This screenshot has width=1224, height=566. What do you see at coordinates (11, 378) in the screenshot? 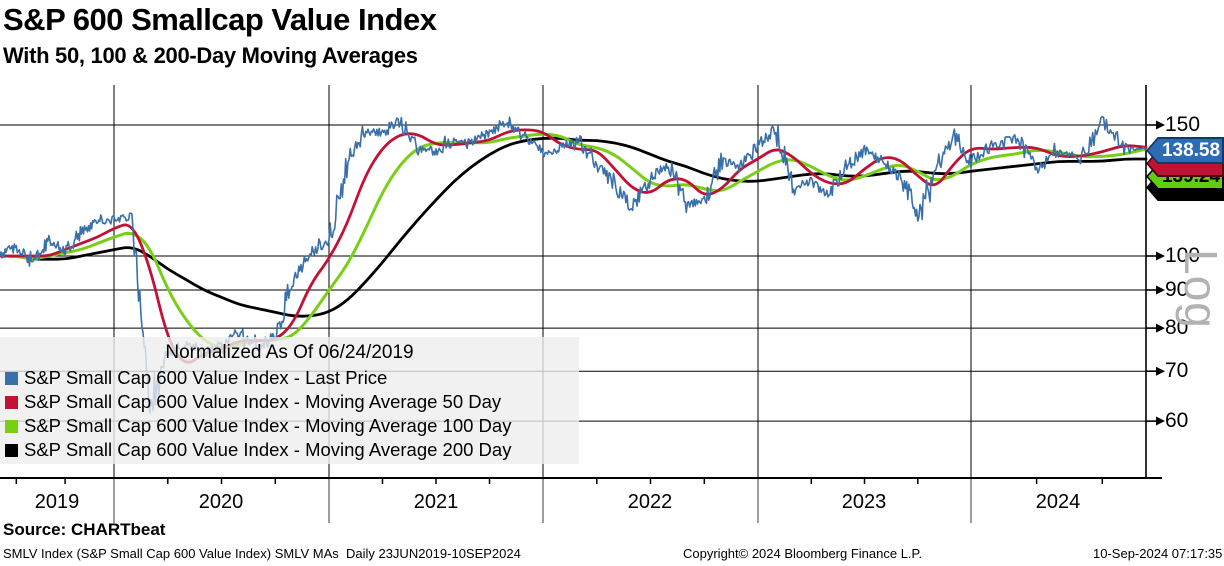
I see `last-price-swatch-icon` at bounding box center [11, 378].